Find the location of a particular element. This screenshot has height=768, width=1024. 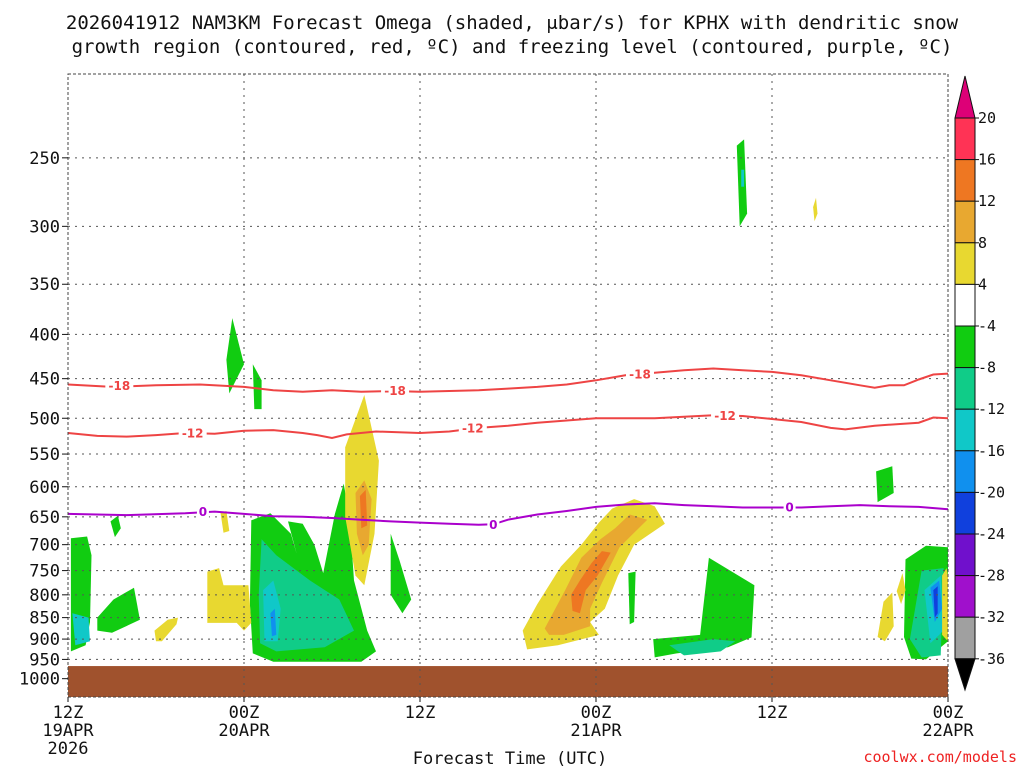

x-tick-mid-36: 21APR is located at coordinates (596, 731).